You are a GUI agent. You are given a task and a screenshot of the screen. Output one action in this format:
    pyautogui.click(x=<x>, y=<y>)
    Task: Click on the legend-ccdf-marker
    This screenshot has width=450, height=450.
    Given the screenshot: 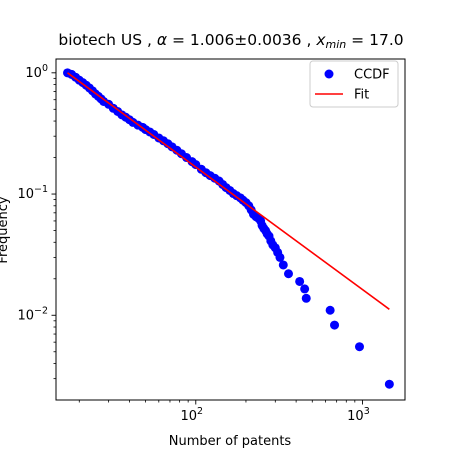 What is the action you would take?
    pyautogui.click(x=329, y=74)
    